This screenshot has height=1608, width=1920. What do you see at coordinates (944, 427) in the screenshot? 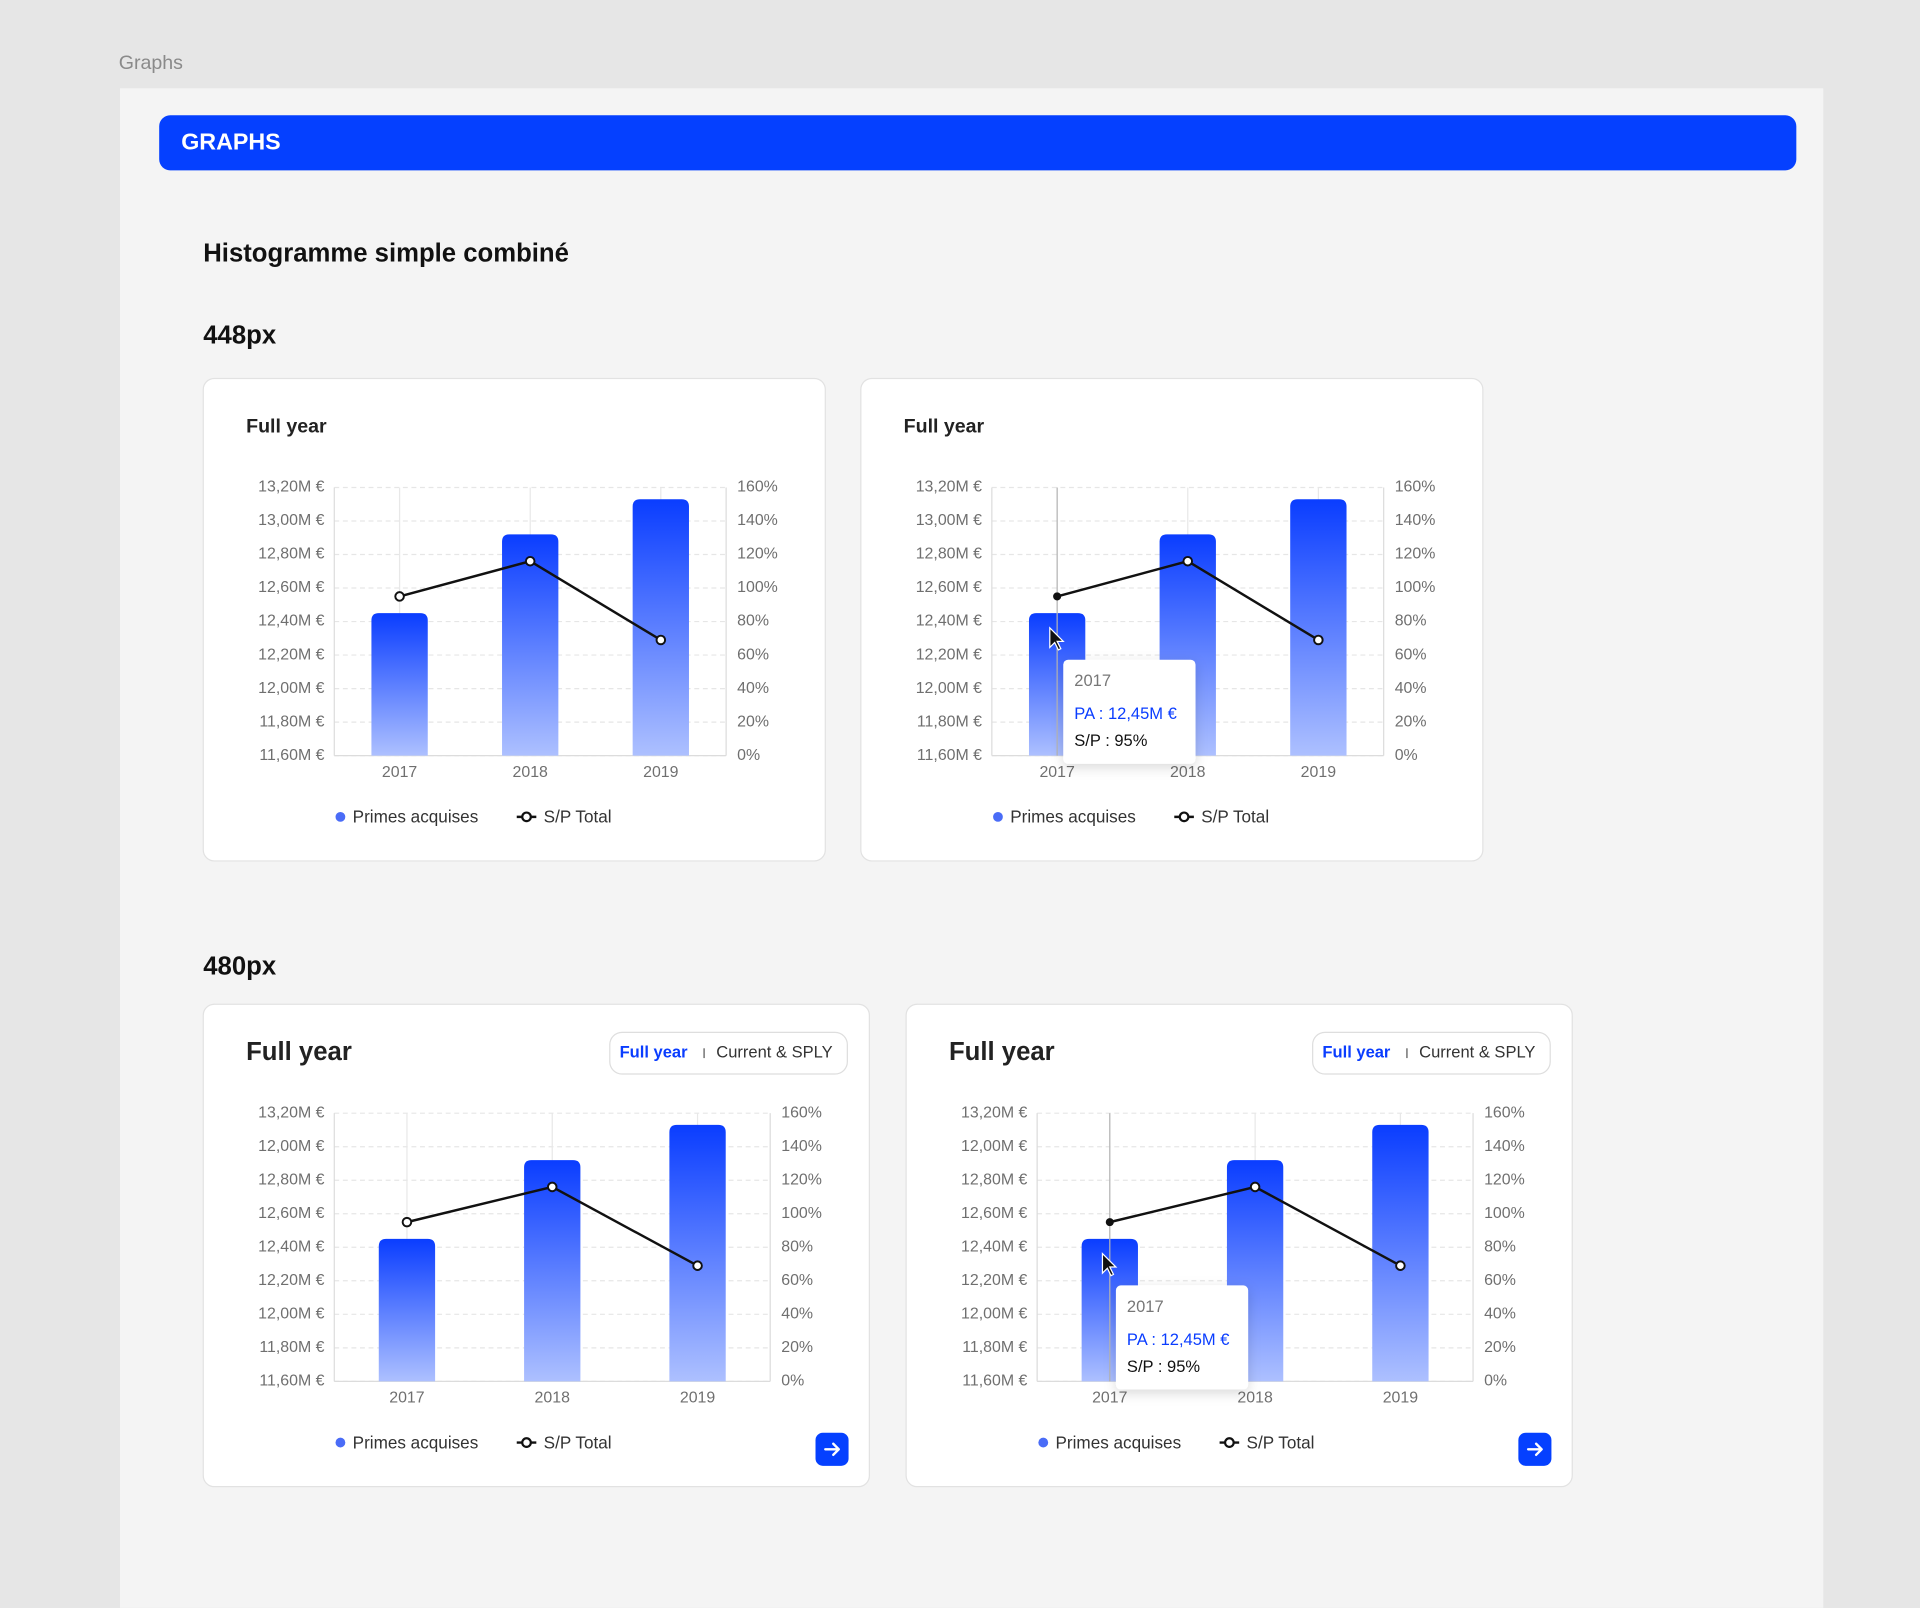
I see `chart-title: Full year` at bounding box center [944, 427].